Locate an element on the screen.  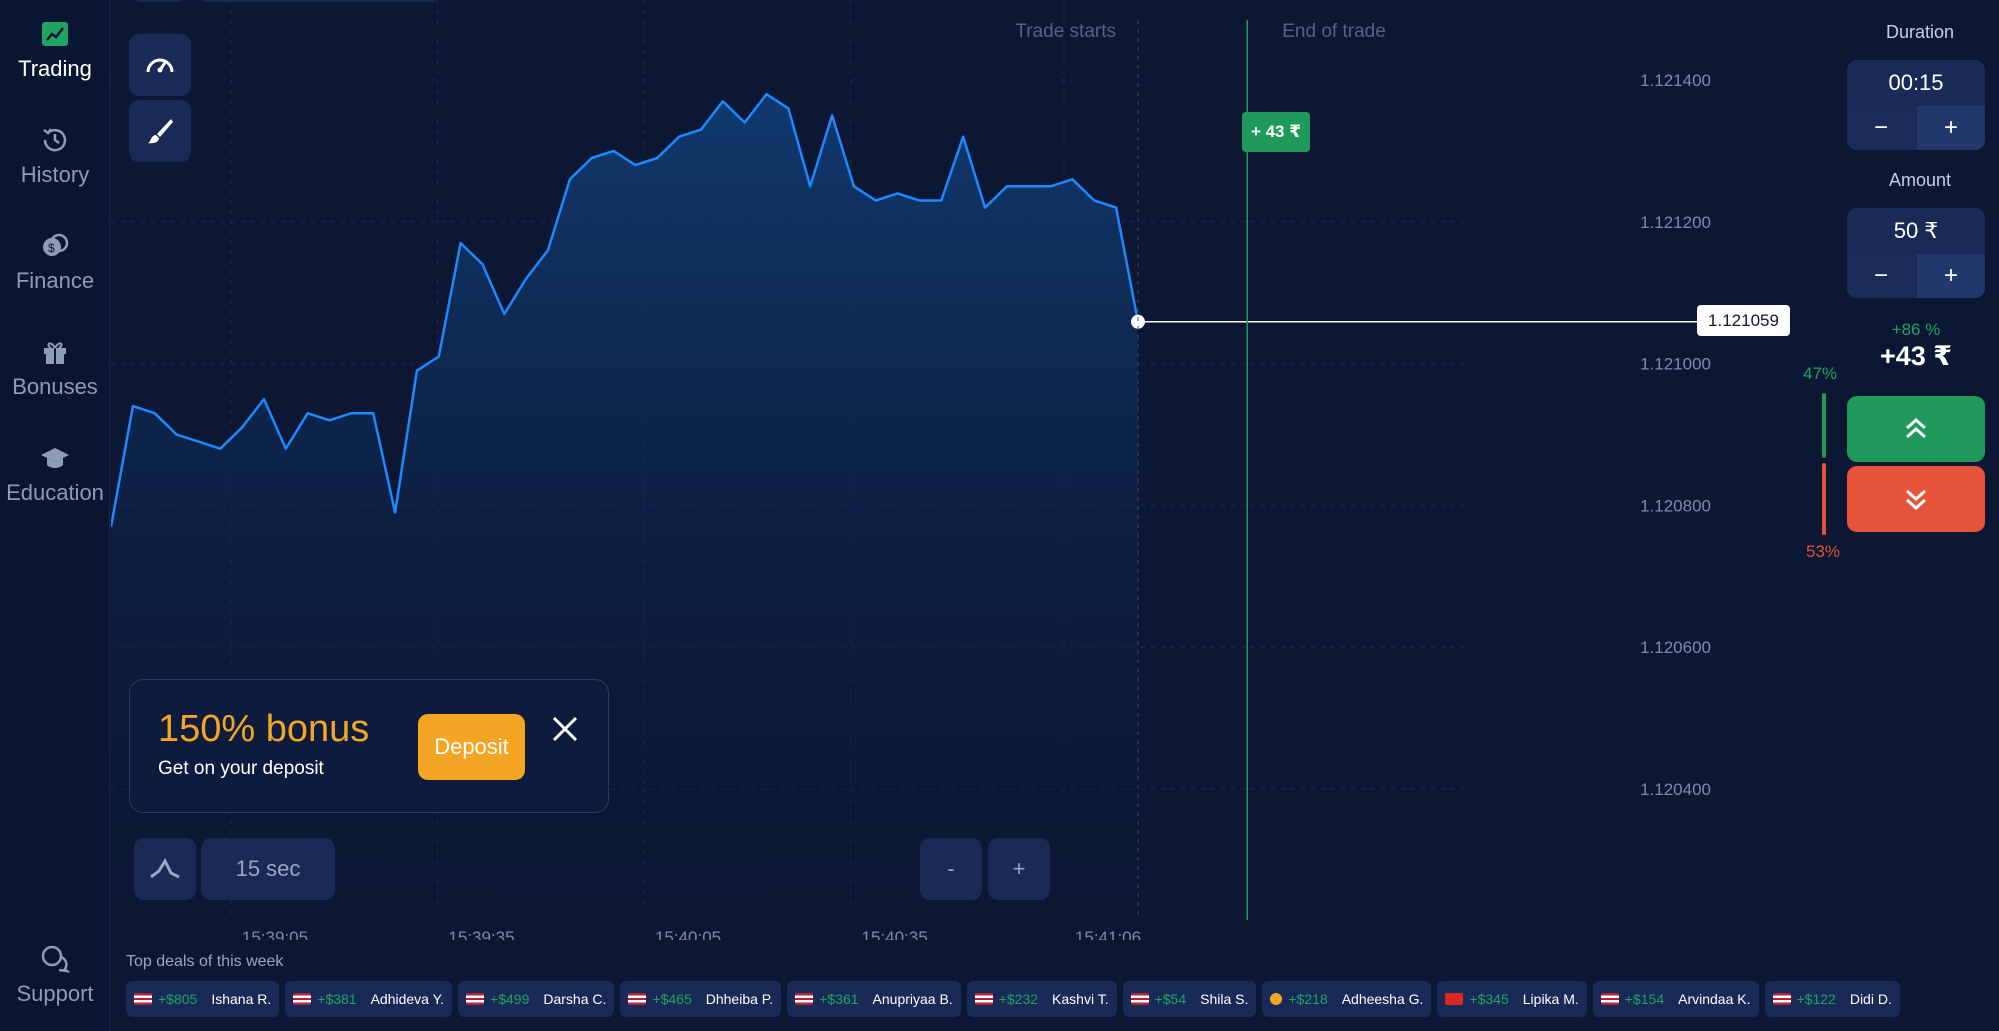
sidebar-item-label: Bonuses is located at coordinates (55, 386).